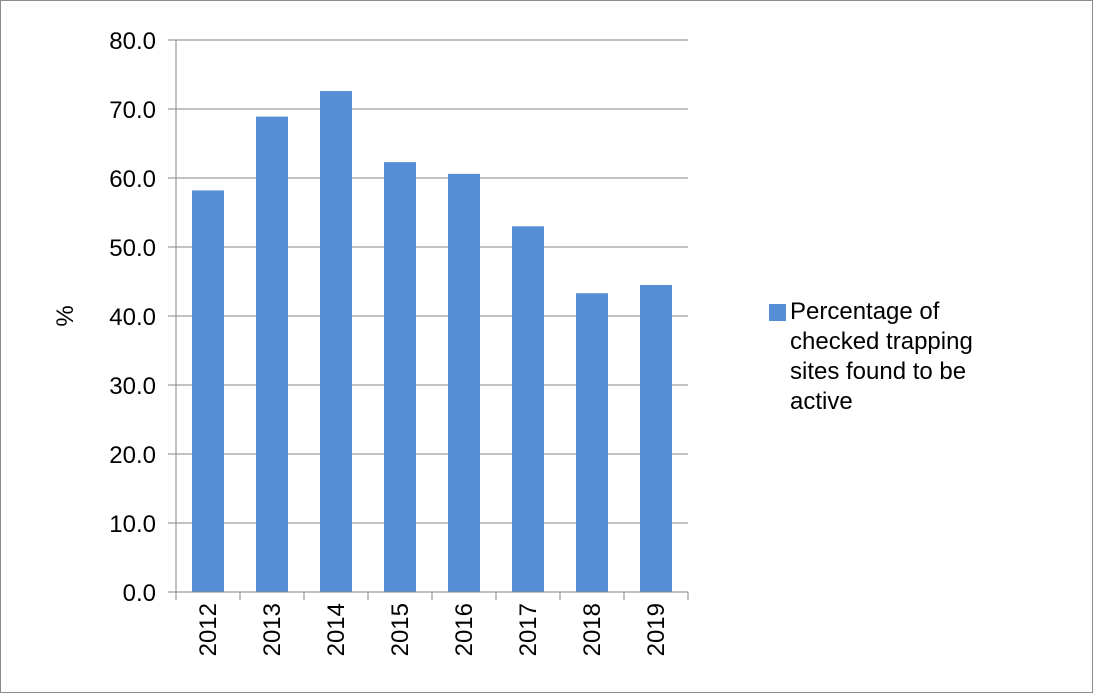 This screenshot has height=694, width=1093. Describe the element at coordinates (336, 341) in the screenshot. I see `bar-2014` at that location.